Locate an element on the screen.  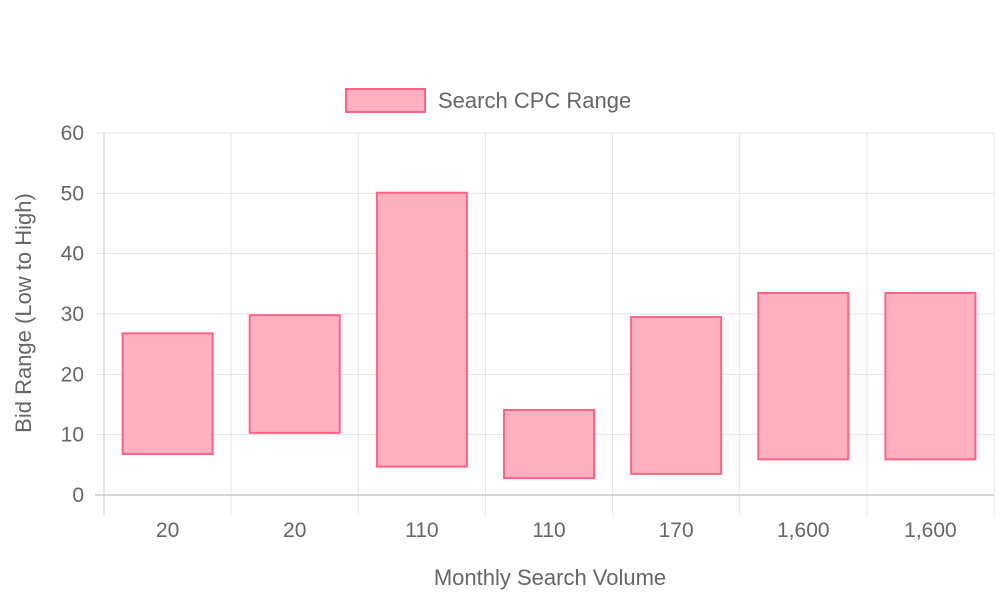
legend-label: Search CPC Range is located at coordinates (534, 100).